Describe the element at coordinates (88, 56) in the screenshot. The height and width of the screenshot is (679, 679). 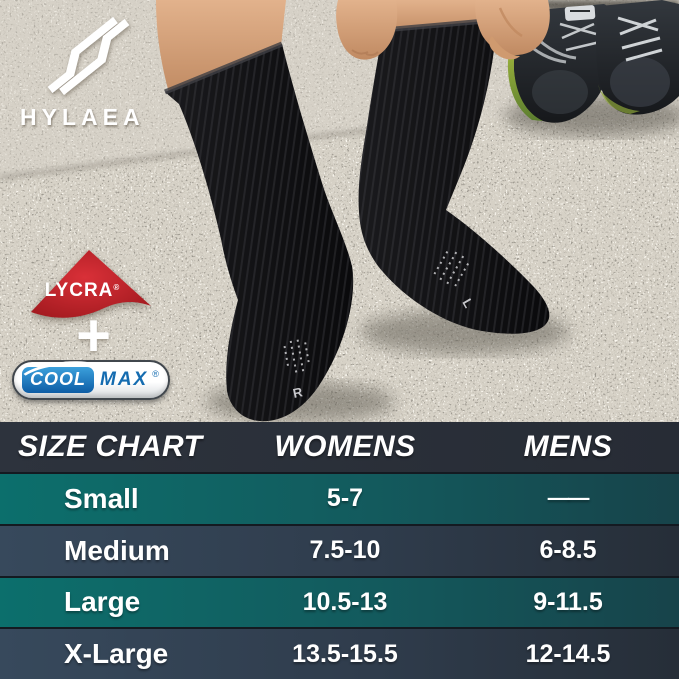
I see `hylaea-logo-icon` at that location.